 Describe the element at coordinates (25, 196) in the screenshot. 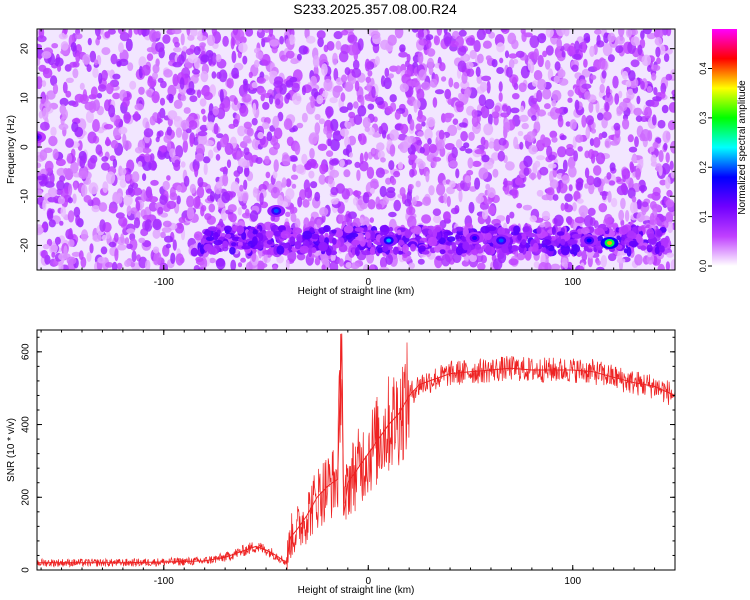

I see `heatmap-y-tick-label: -10` at that location.